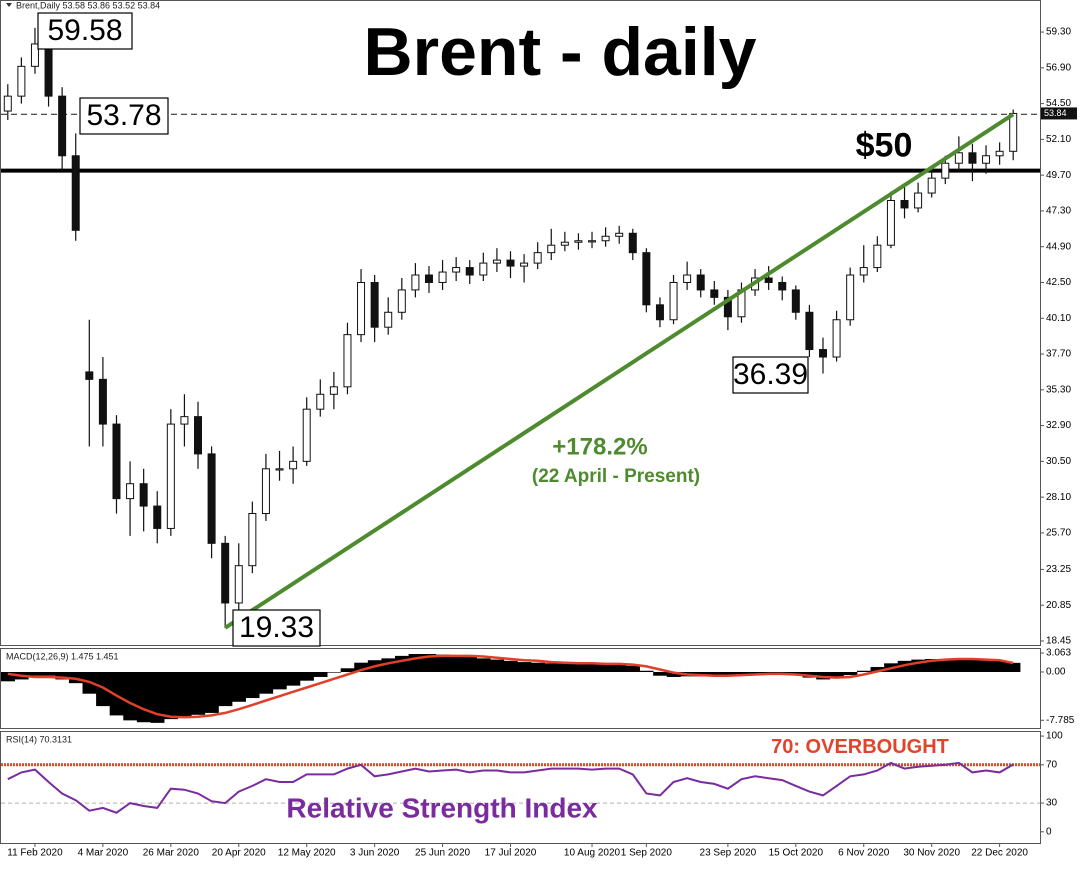 The width and height of the screenshot is (1080, 870). I want to click on rsi-line, so click(510, 787).